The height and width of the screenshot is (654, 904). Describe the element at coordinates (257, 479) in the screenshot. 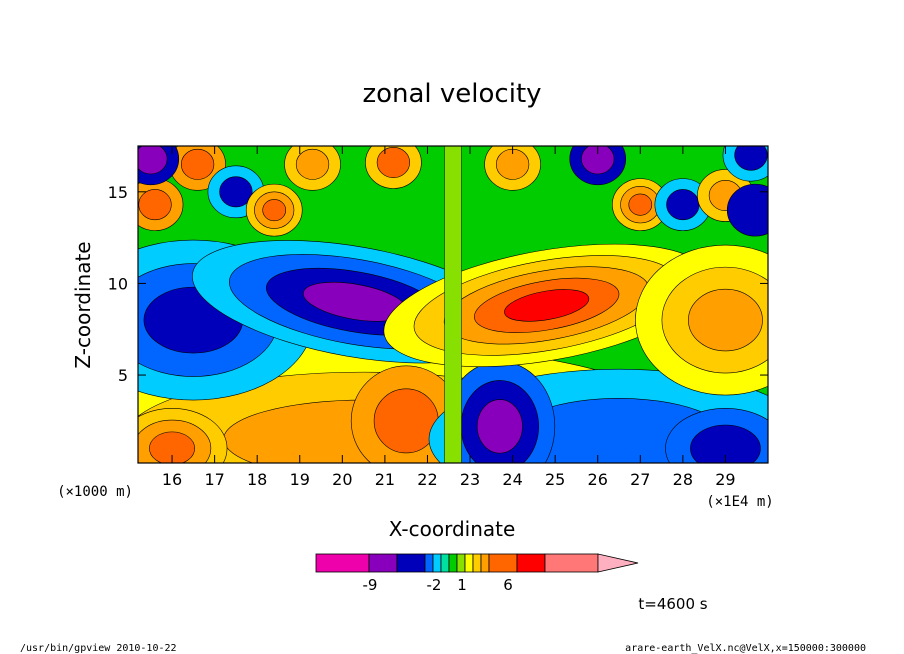

I see `x-tick-label: 18` at that location.